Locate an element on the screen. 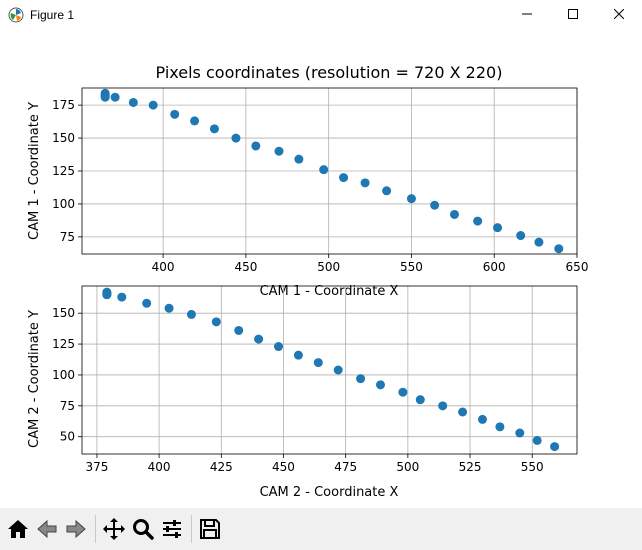 The width and height of the screenshot is (642, 550). y-axis-label-top: CAM 1 - Coordinate Y is located at coordinates (34, 171).